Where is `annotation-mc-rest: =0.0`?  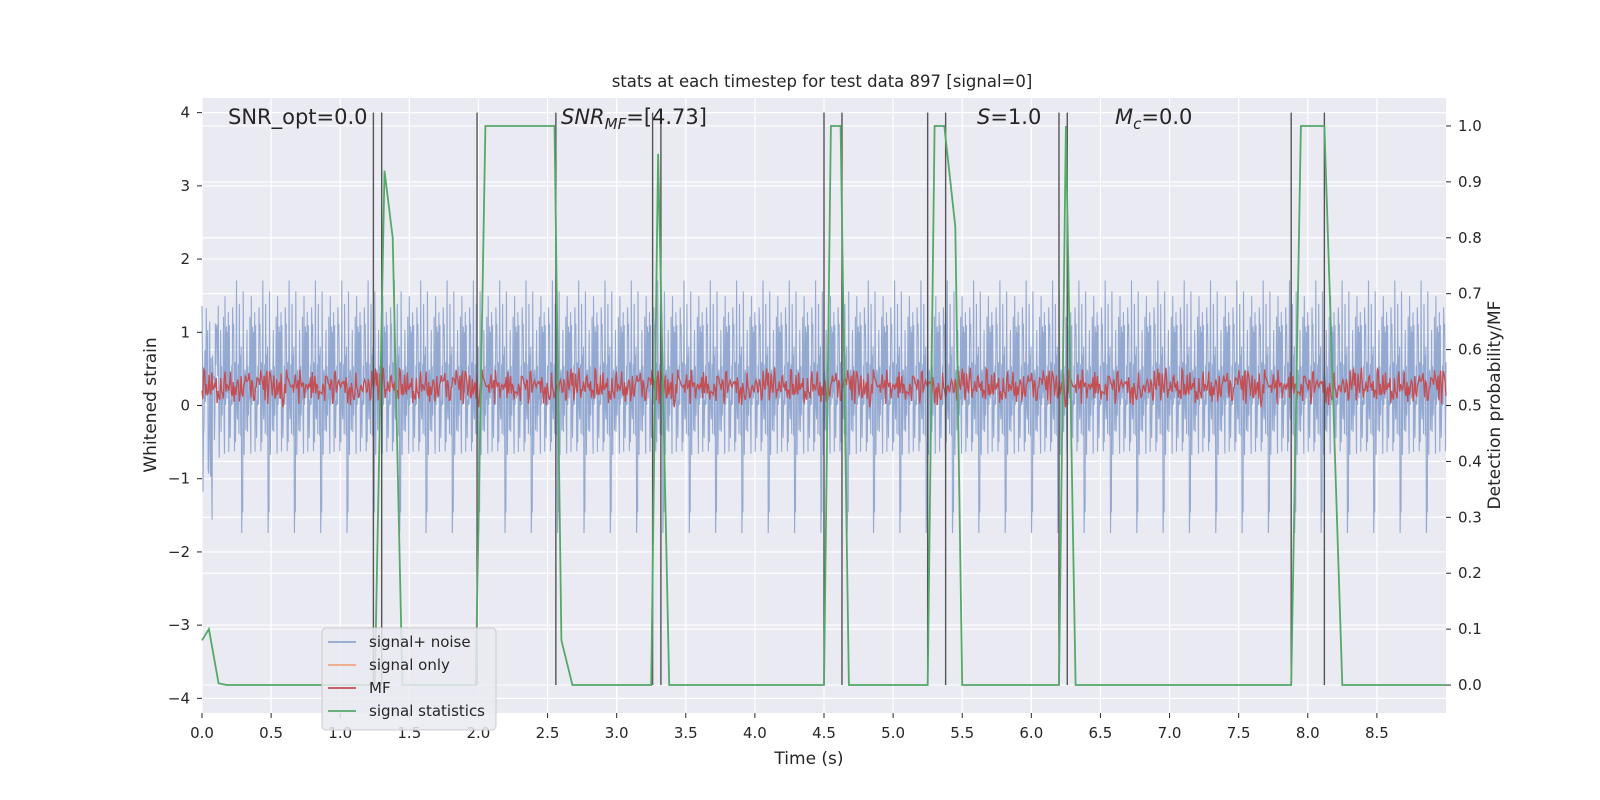 annotation-mc-rest: =0.0 is located at coordinates (1166, 117).